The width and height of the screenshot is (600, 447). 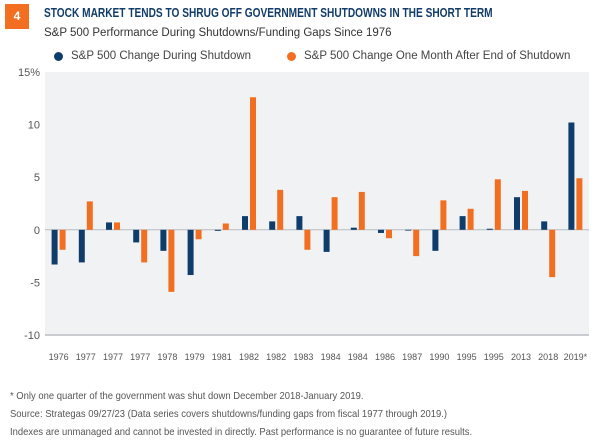 What do you see at coordinates (59, 357) in the screenshot?
I see `x-tick-label: 1976` at bounding box center [59, 357].